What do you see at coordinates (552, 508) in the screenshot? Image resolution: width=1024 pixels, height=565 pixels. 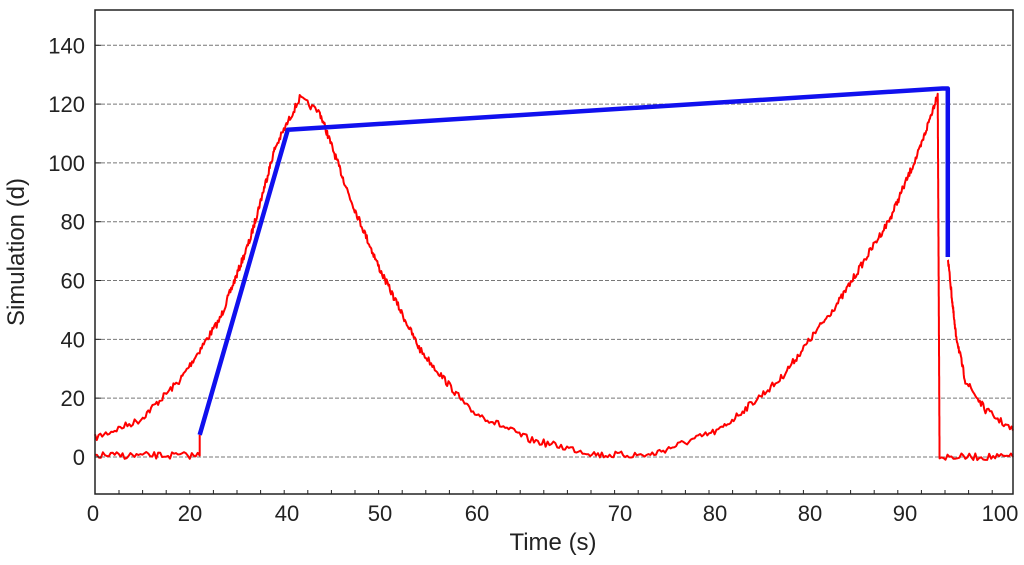 I see `x-axis: 0 20 40 50 60 70 80 80 90 100` at bounding box center [552, 508].